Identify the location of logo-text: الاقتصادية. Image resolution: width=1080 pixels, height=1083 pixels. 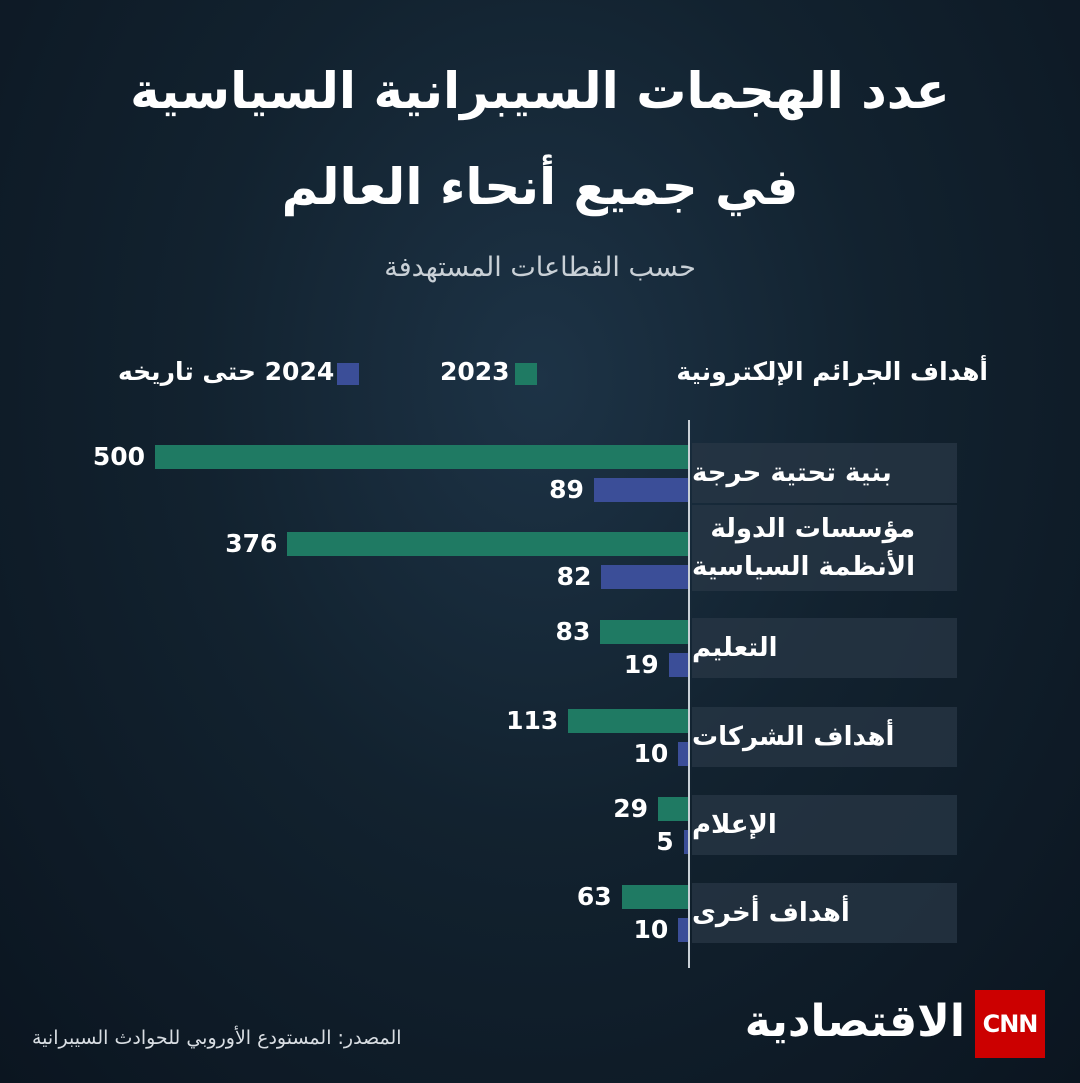
(854, 1021).